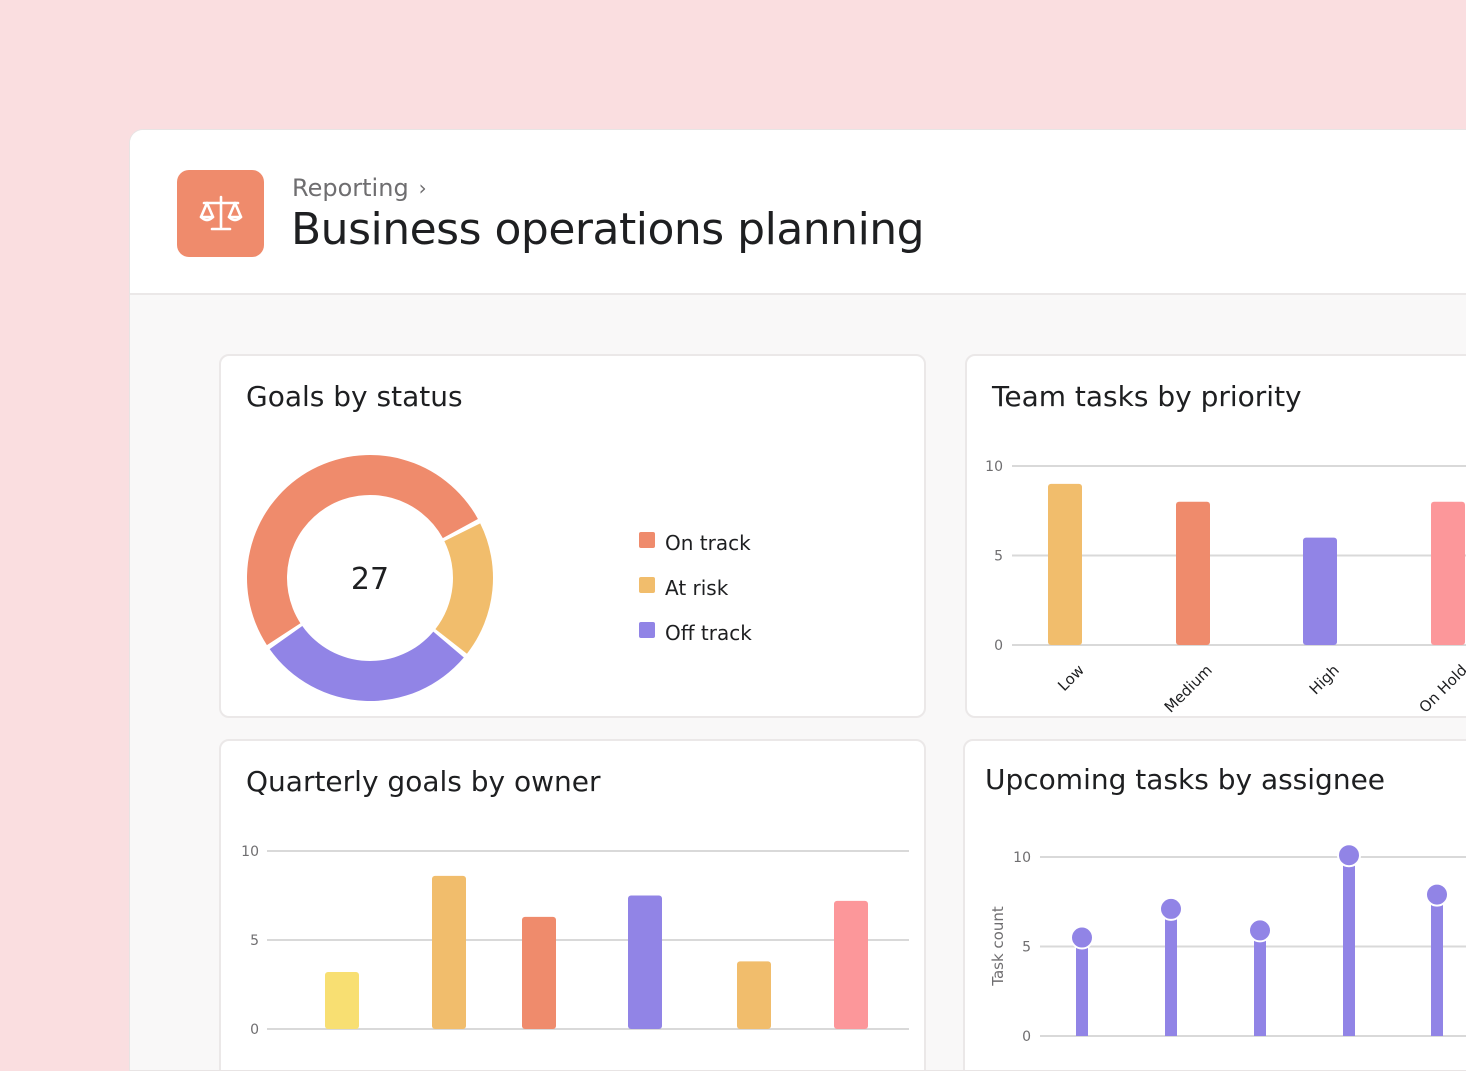  What do you see at coordinates (1185, 779) in the screenshot?
I see `card-title: Upcoming tasks by assignee` at bounding box center [1185, 779].